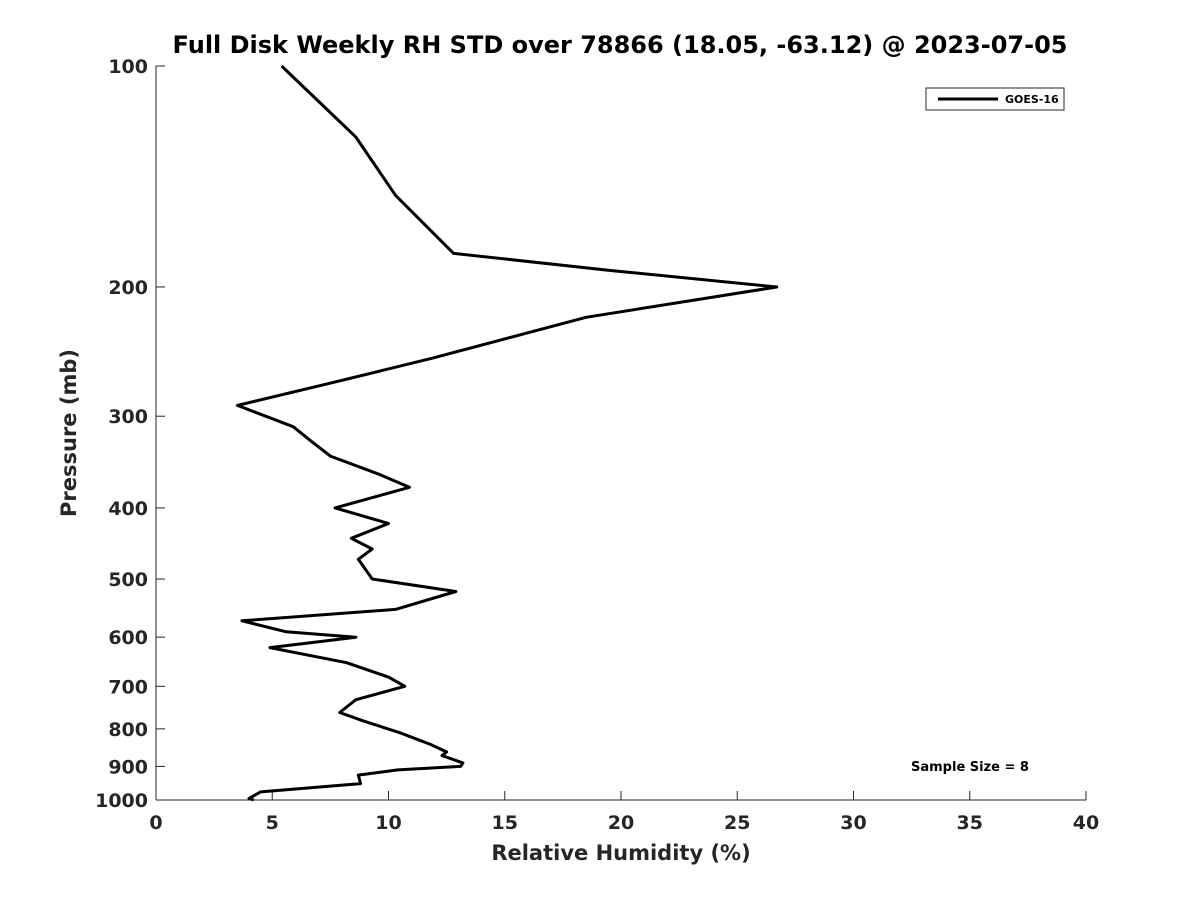  What do you see at coordinates (1086, 823) in the screenshot?
I see `x-tick-label: 40` at bounding box center [1086, 823].